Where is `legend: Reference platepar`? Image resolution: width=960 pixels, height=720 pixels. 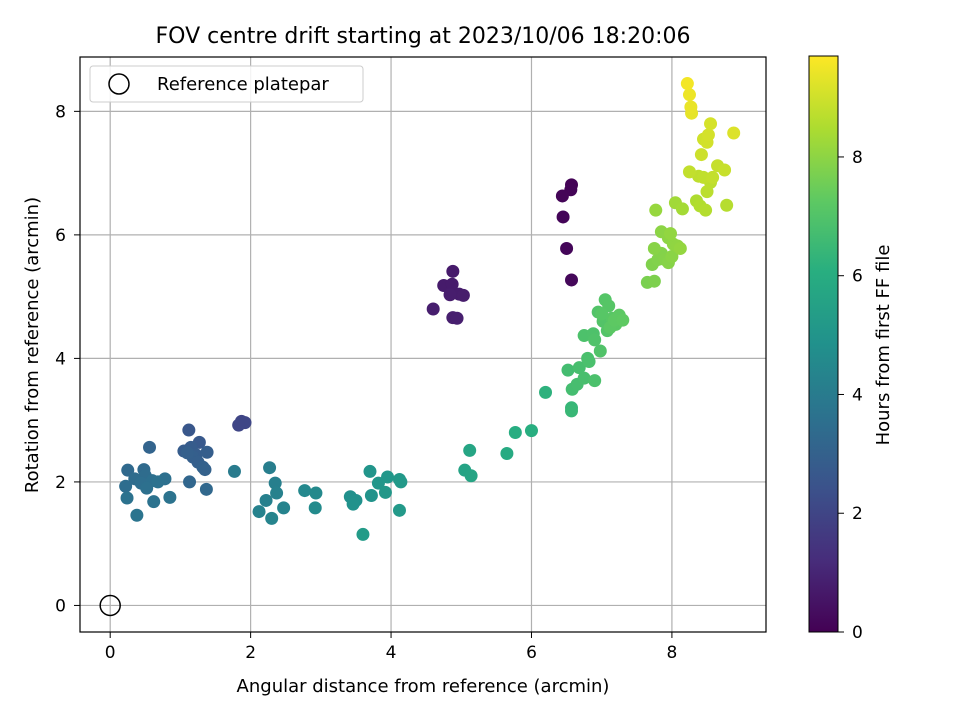 legend: Reference platepar is located at coordinates (226, 84).